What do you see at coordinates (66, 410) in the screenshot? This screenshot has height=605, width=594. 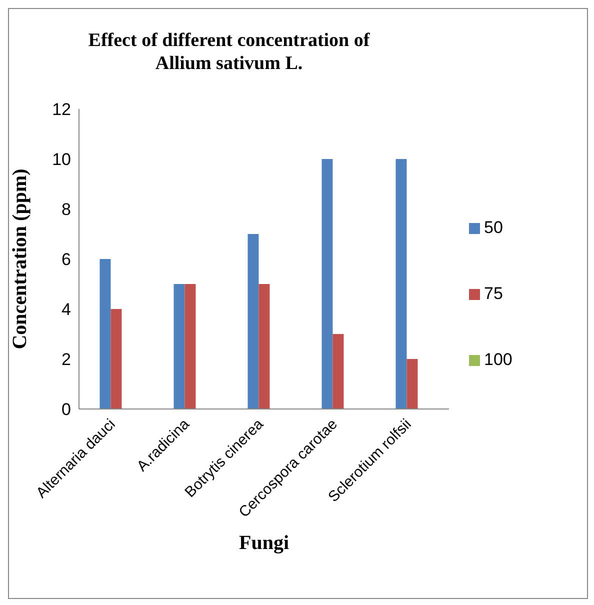 I see `y-tick-label: 0` at bounding box center [66, 410].